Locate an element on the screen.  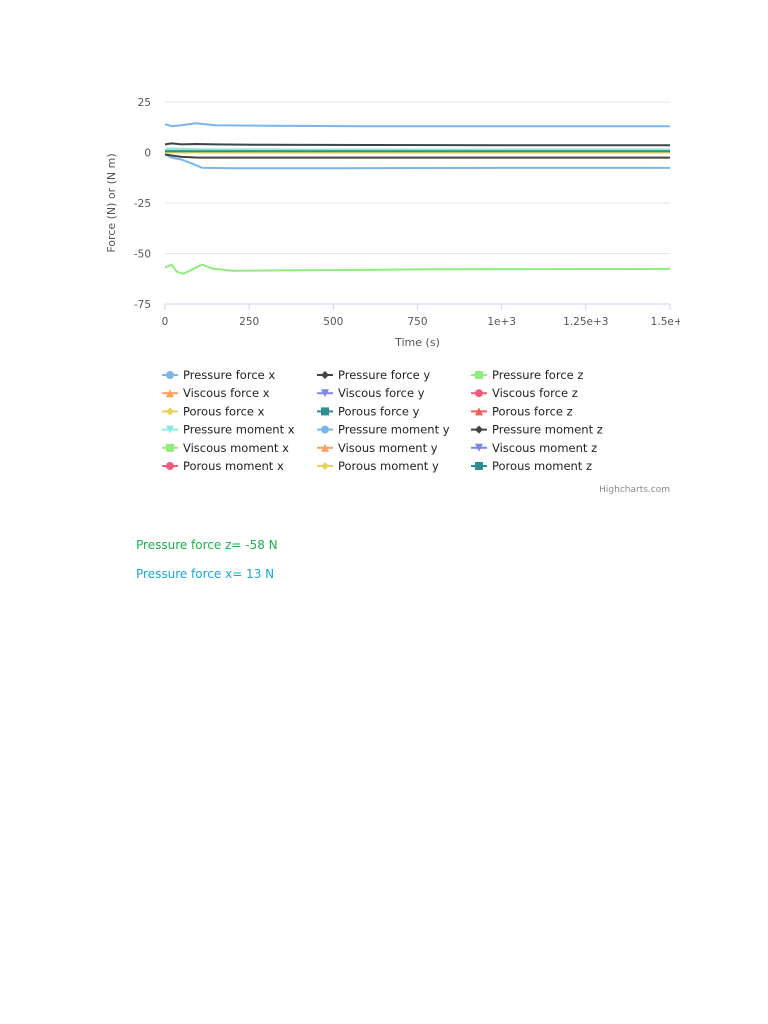
legend-item-label: Porous force z is located at coordinates (532, 411).